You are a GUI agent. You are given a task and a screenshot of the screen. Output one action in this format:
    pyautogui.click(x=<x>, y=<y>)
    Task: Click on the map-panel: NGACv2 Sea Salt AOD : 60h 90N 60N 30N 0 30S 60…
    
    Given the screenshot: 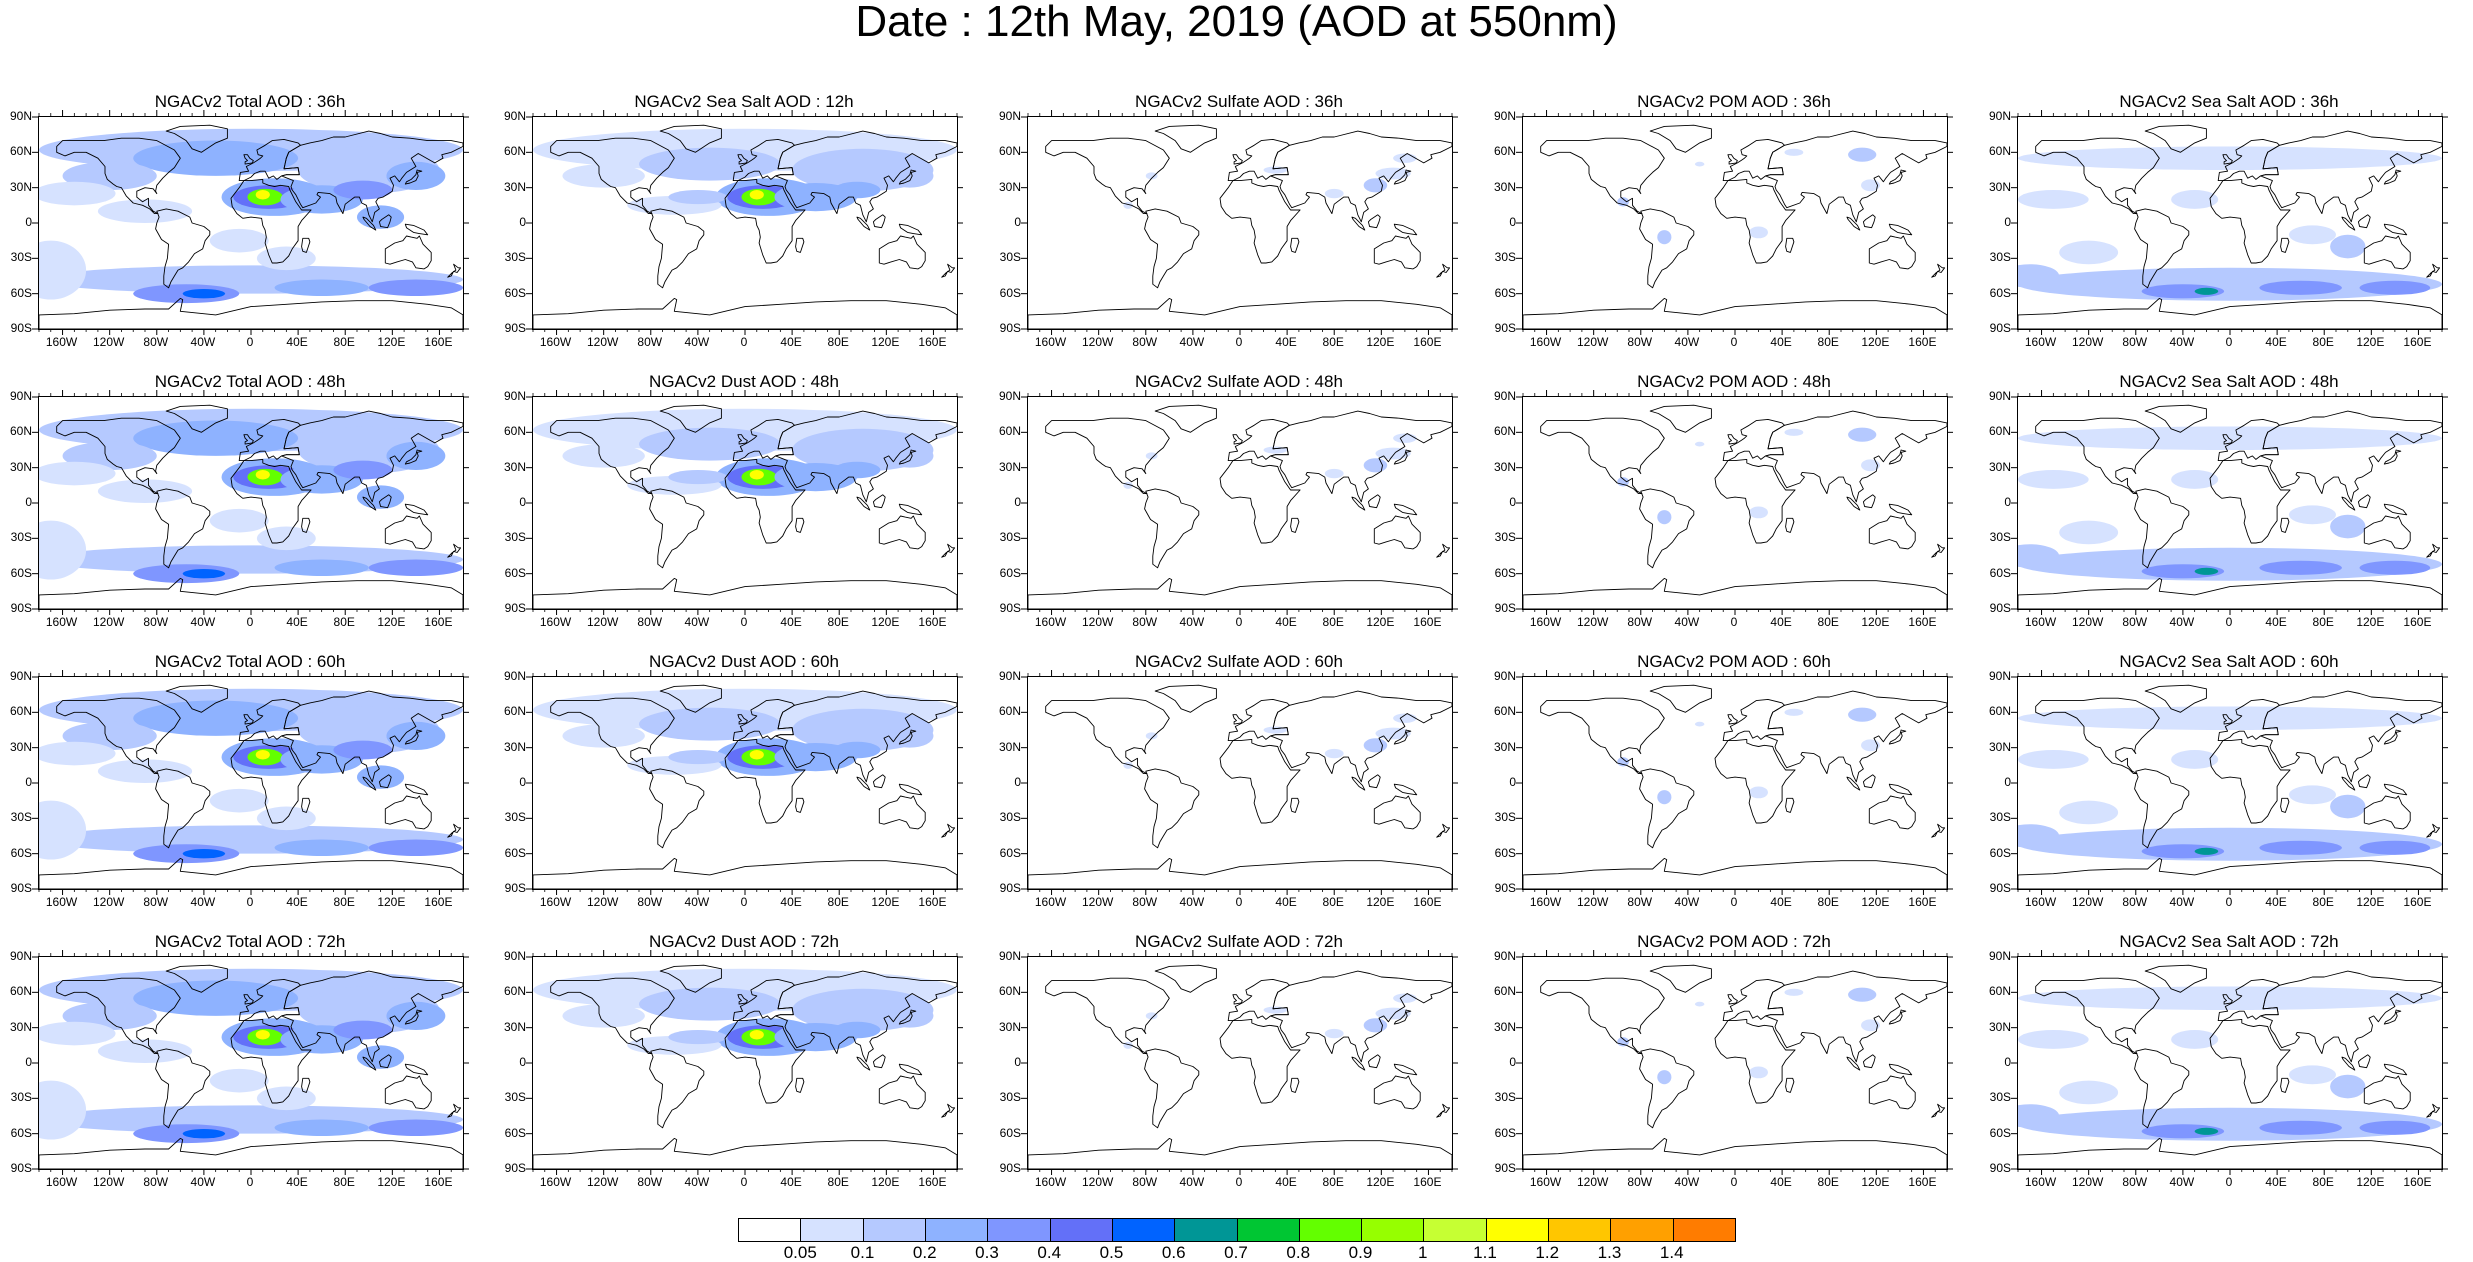 What is the action you would take?
    pyautogui.click(x=2214, y=791)
    